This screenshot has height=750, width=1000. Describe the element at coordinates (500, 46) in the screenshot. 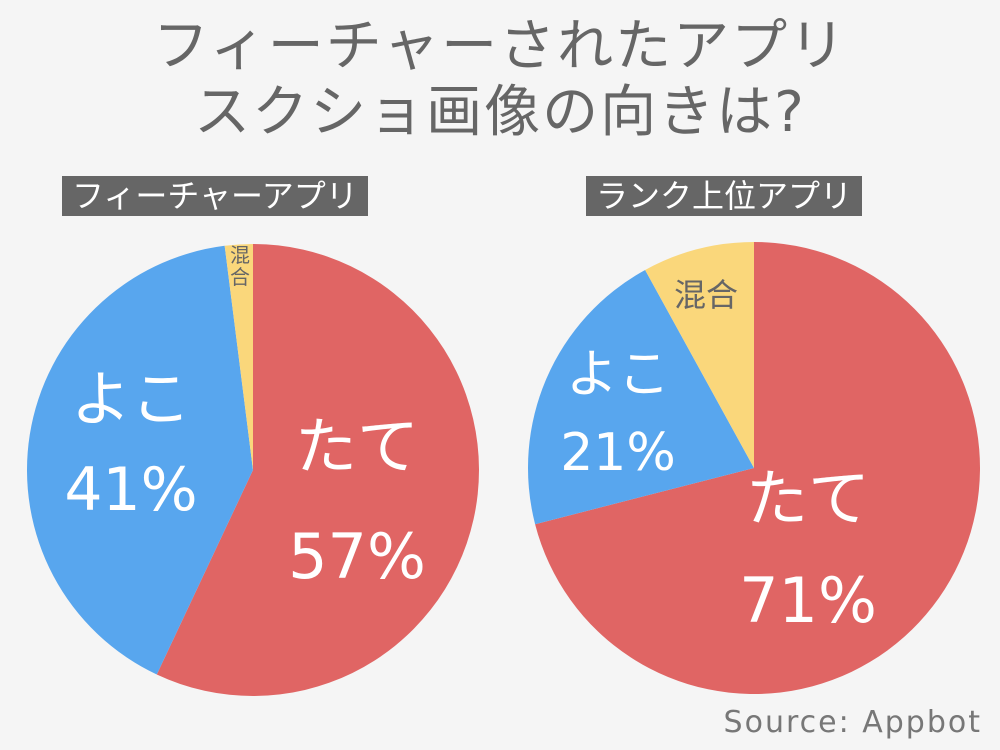

I see `title-line-1: フィーチャーされたアプリ` at that location.